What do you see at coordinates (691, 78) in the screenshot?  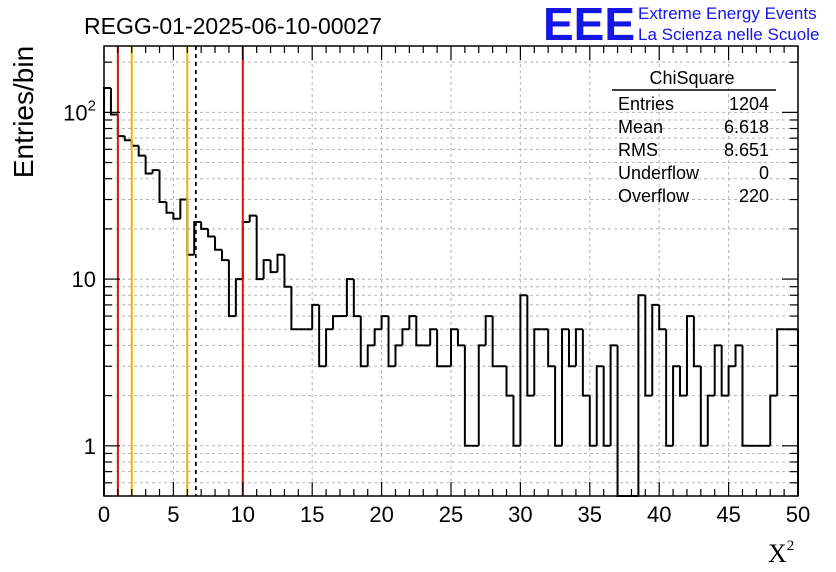 I see `stats-title: ChiSquare` at bounding box center [691, 78].